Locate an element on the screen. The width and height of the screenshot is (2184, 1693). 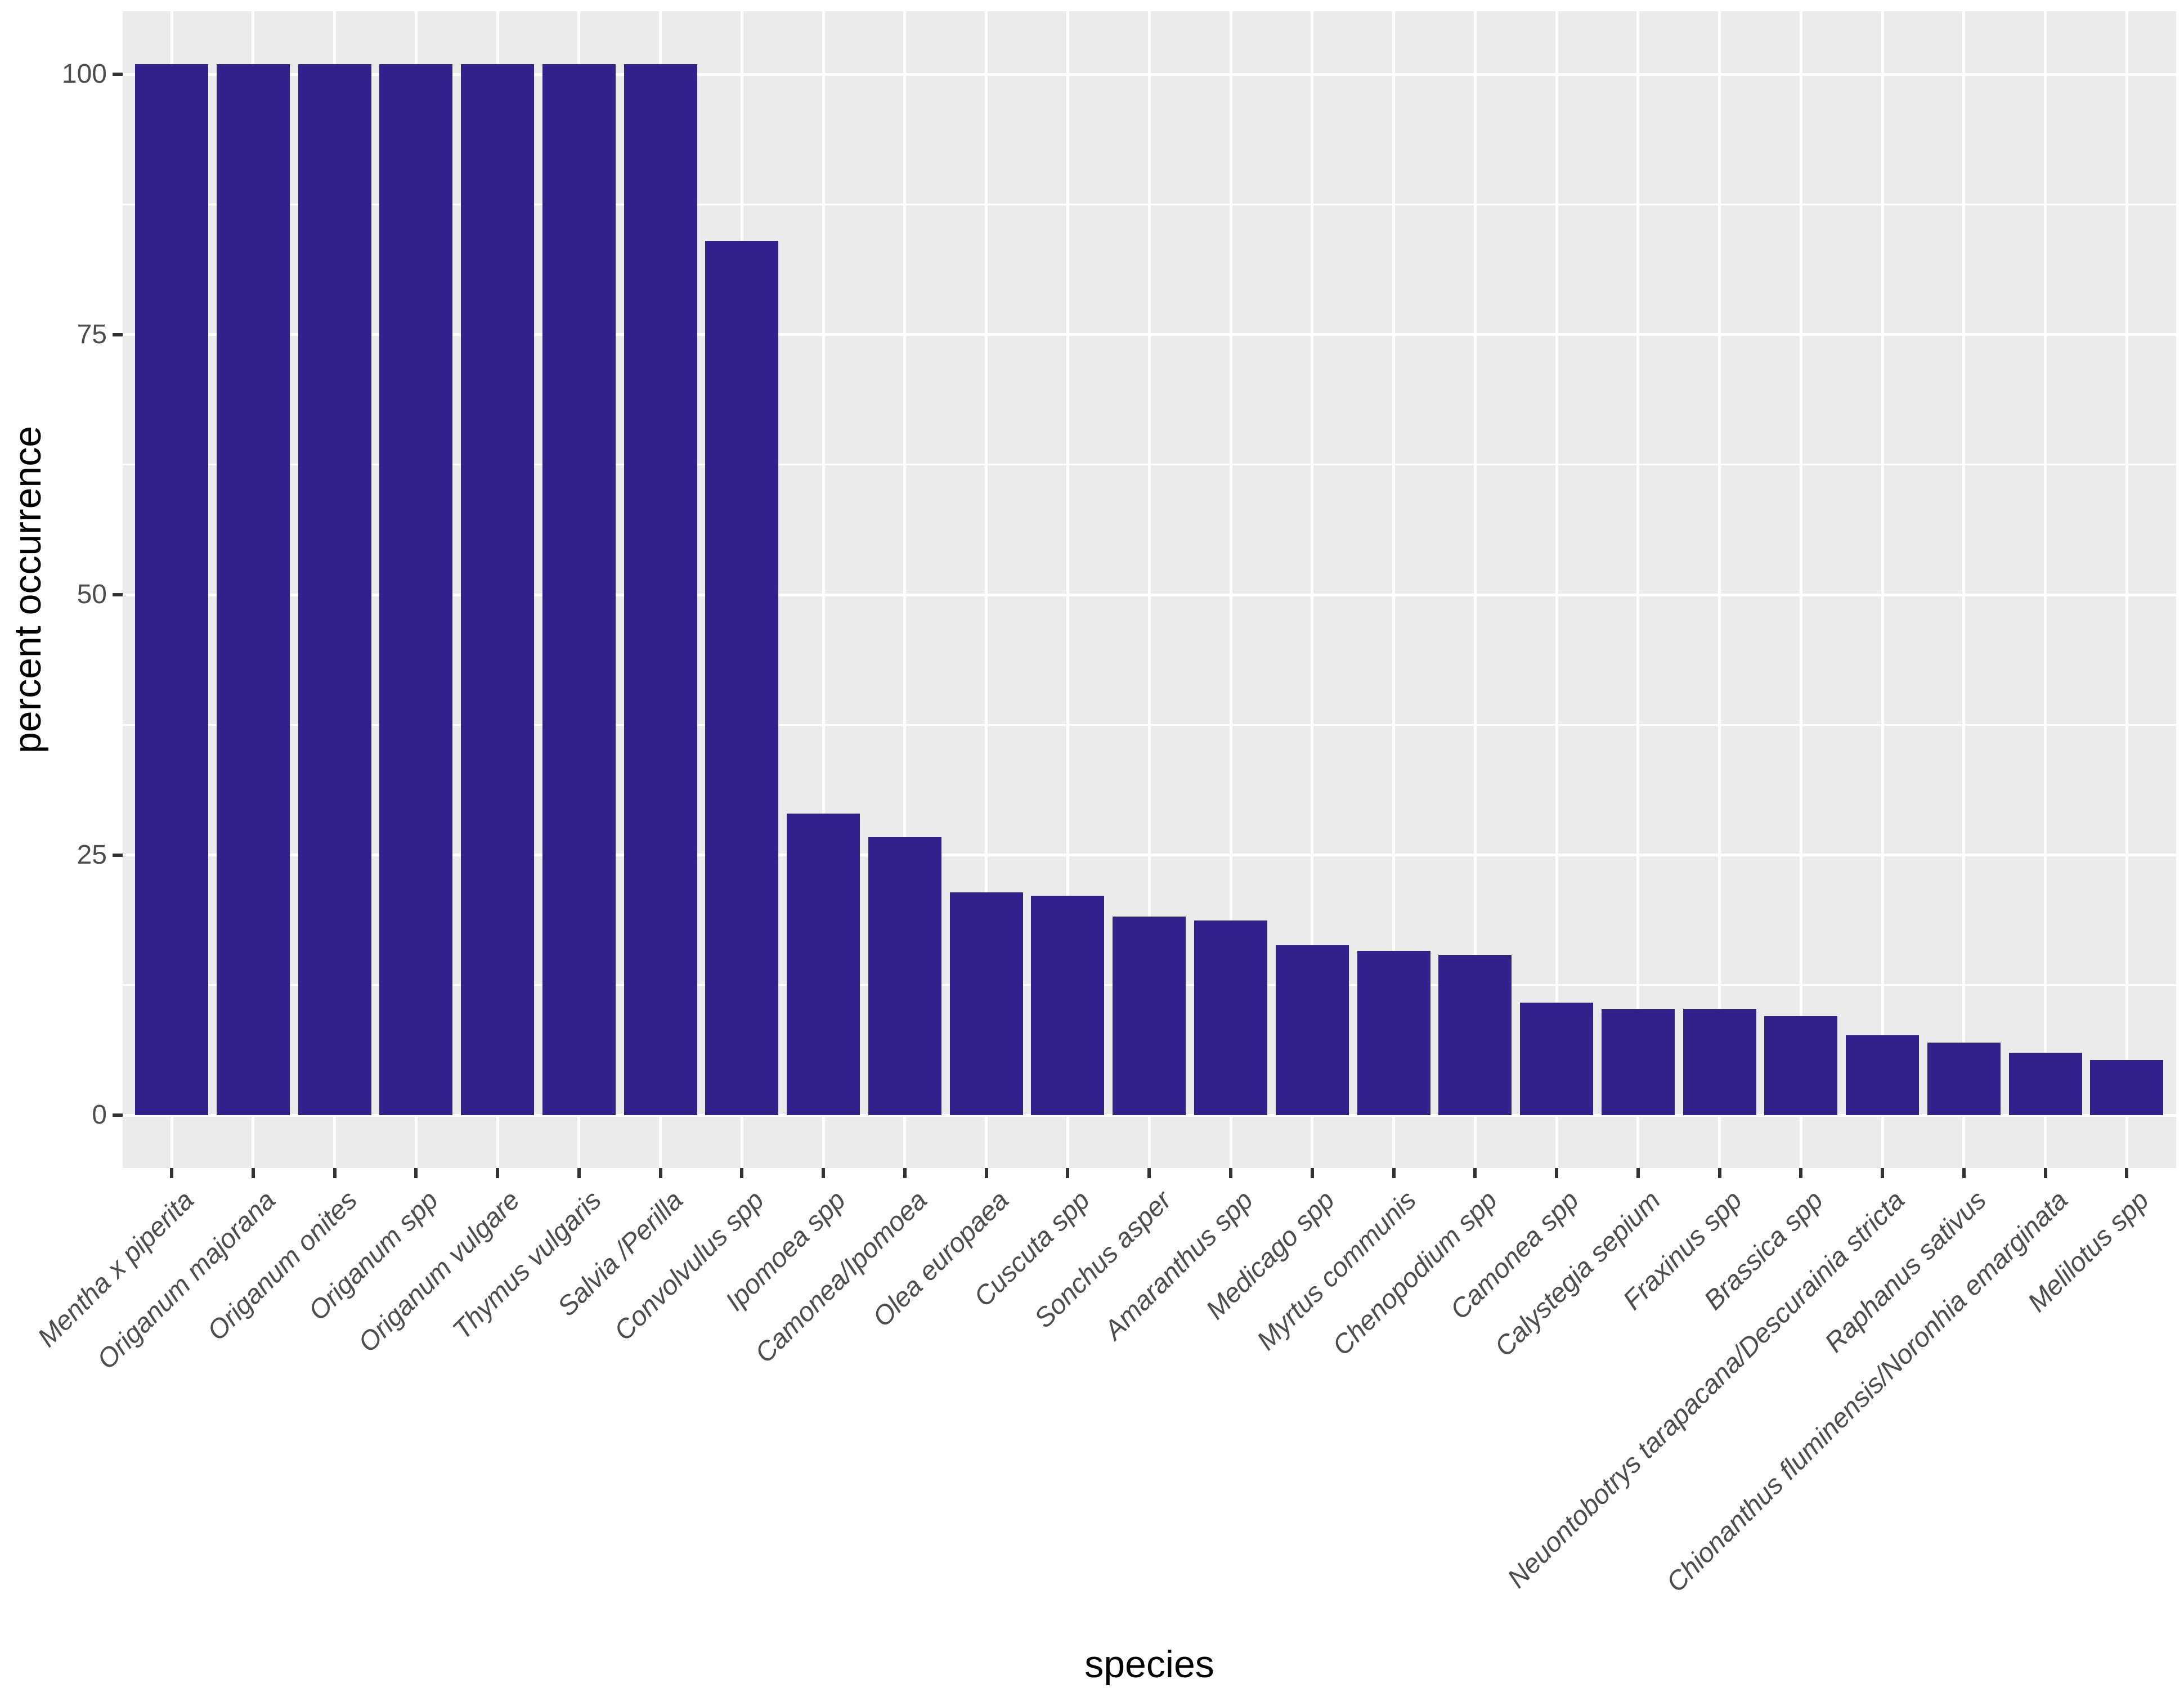
y-axis-title-area: percent occurrence is located at coordinates (27, 589).